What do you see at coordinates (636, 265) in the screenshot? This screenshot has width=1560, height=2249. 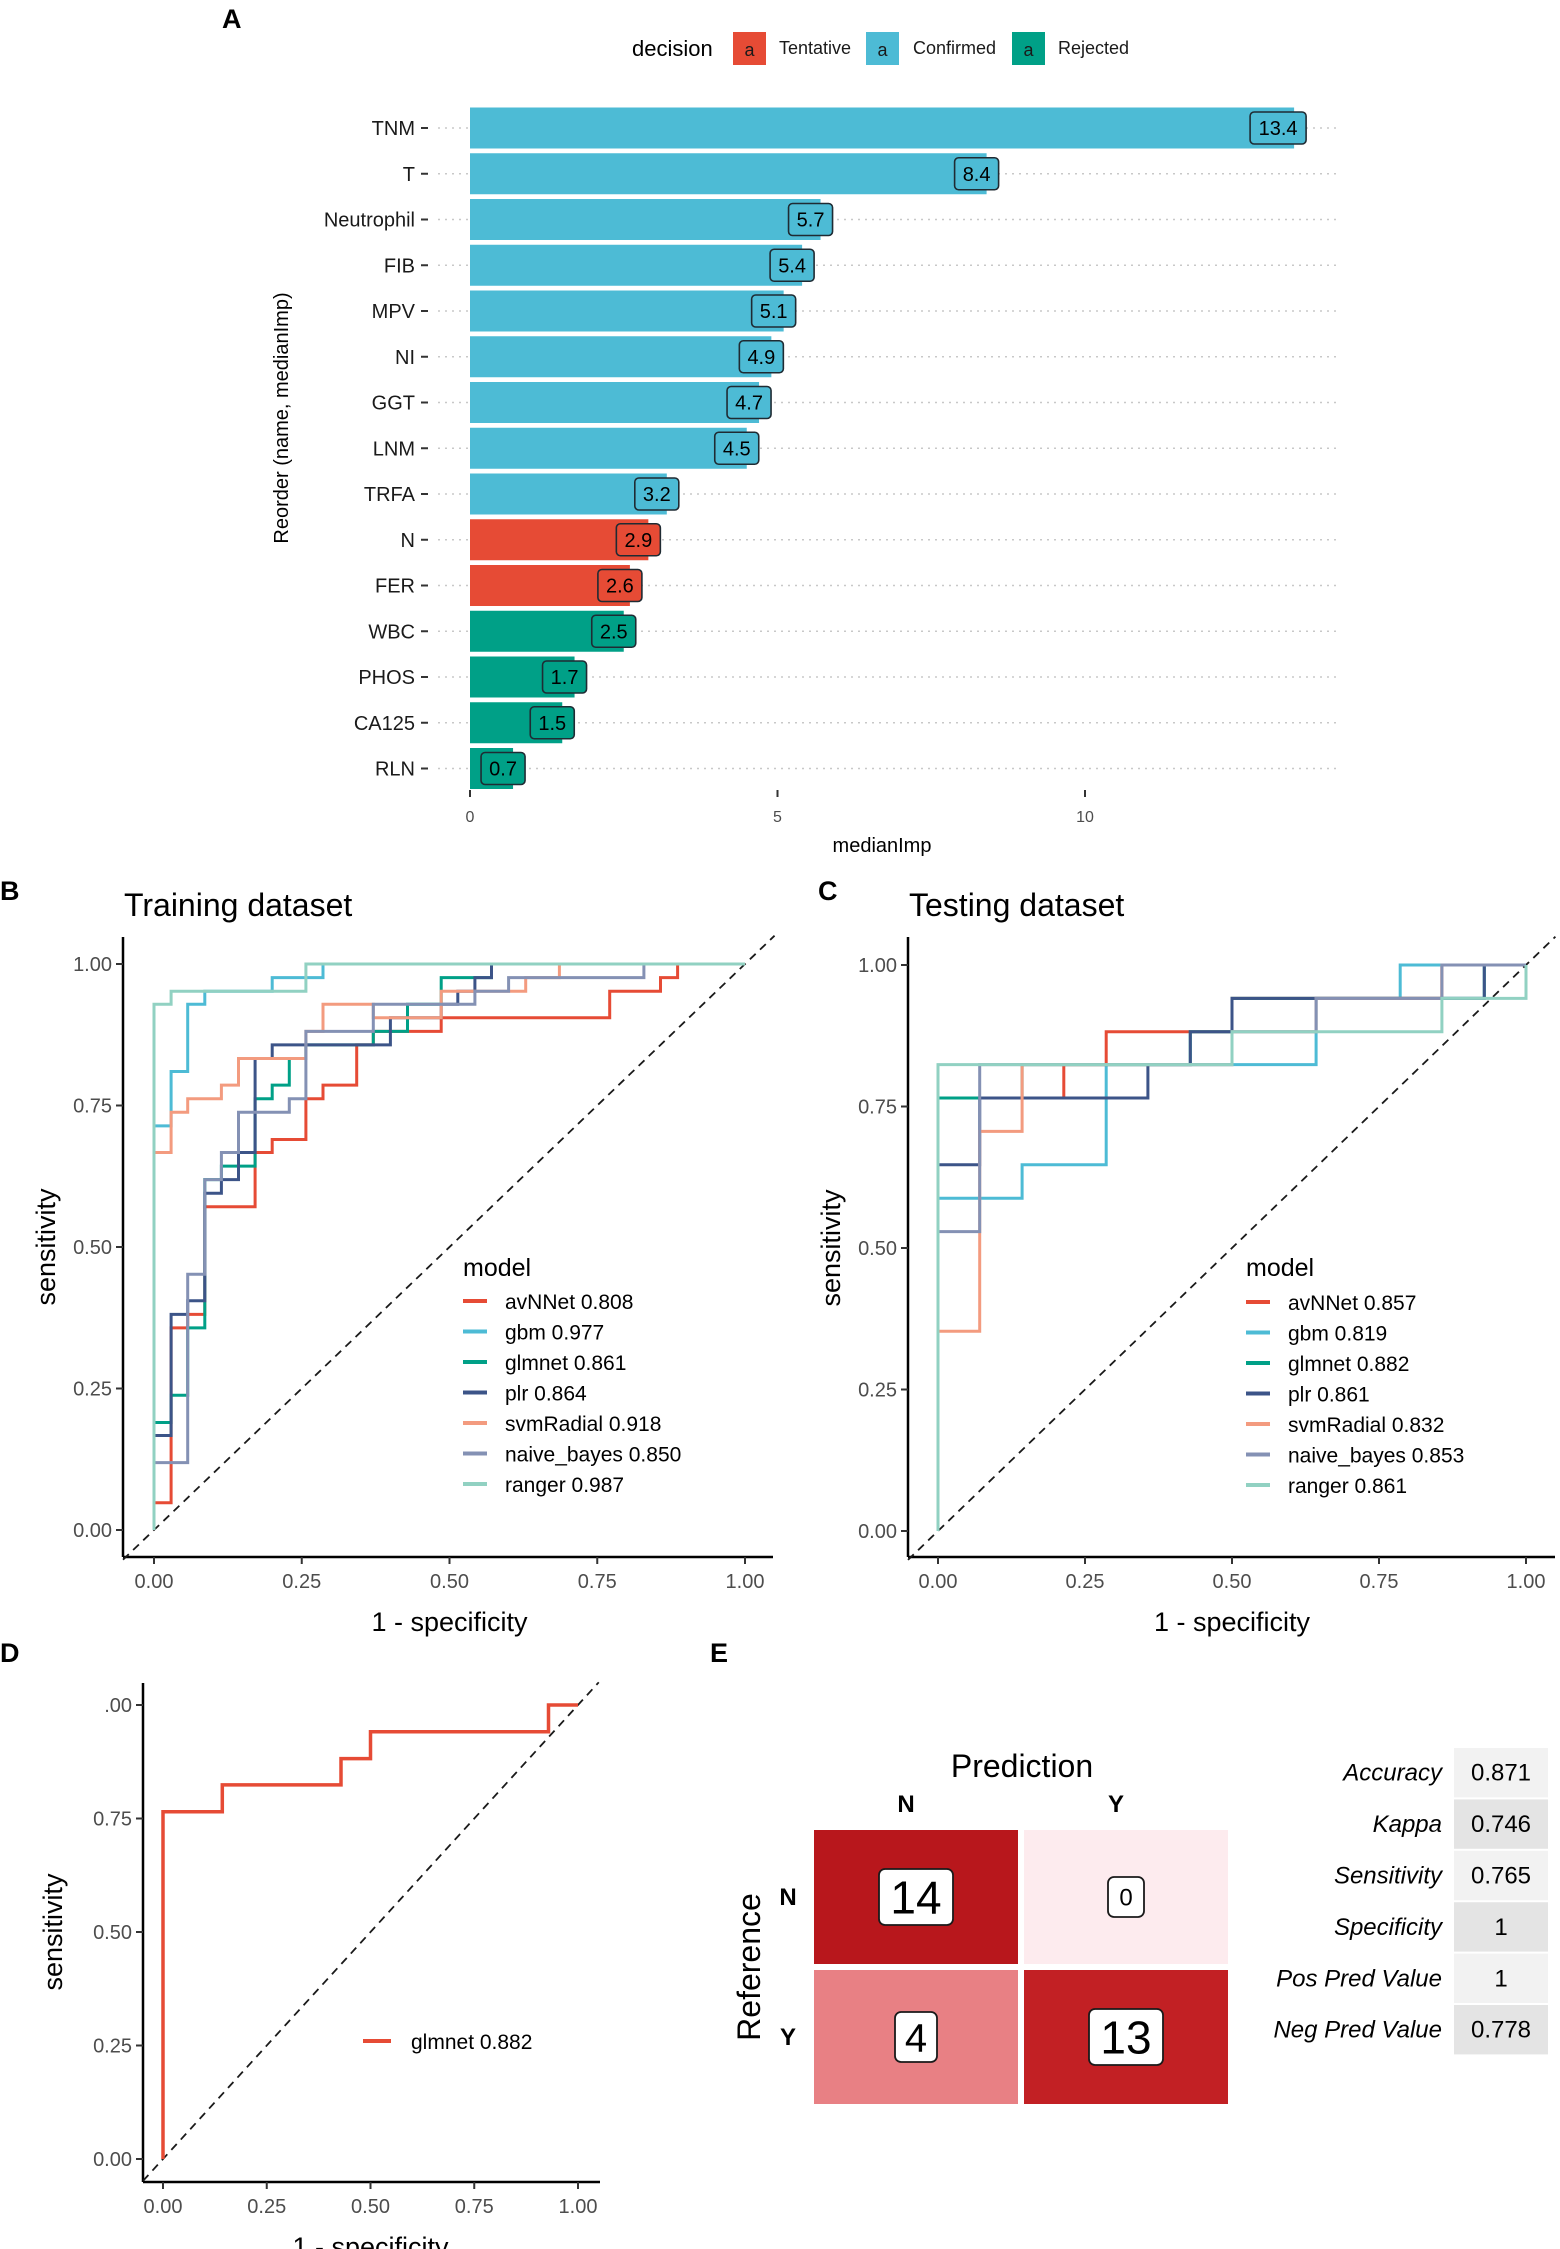 I see `bar-fib` at bounding box center [636, 265].